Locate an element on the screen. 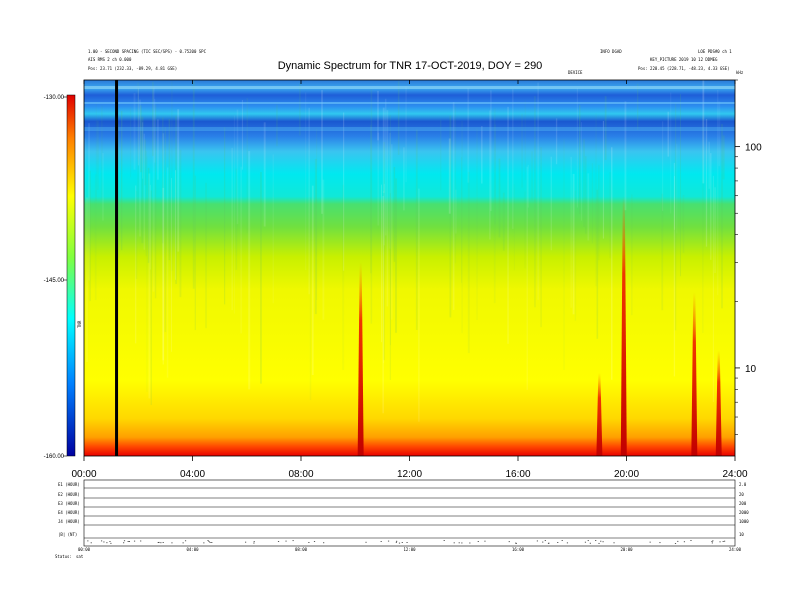  x-tick-label: 00:00 is located at coordinates (83, 474).